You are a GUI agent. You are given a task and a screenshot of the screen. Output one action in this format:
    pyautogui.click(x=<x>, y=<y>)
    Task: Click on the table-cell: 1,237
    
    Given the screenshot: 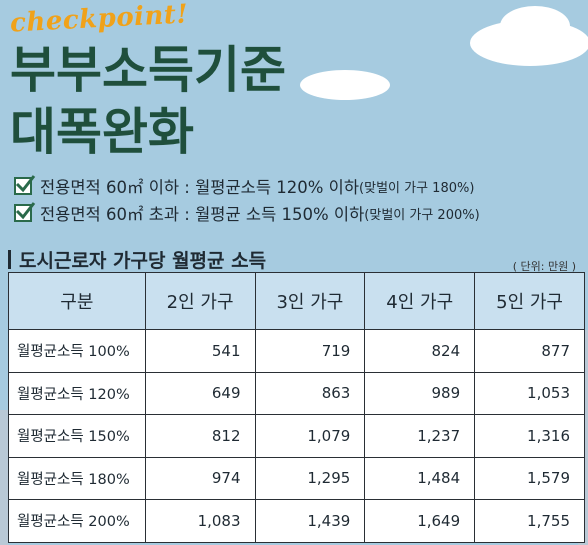 What is the action you would take?
    pyautogui.click(x=420, y=436)
    